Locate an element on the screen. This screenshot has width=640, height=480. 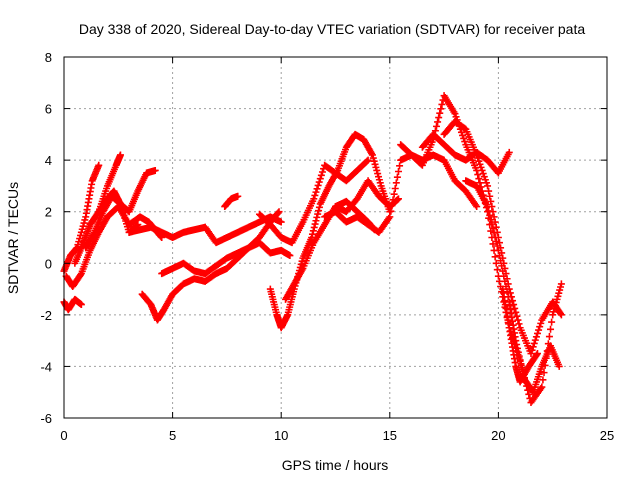
y-tick-label: -6 is located at coordinates (46, 418).